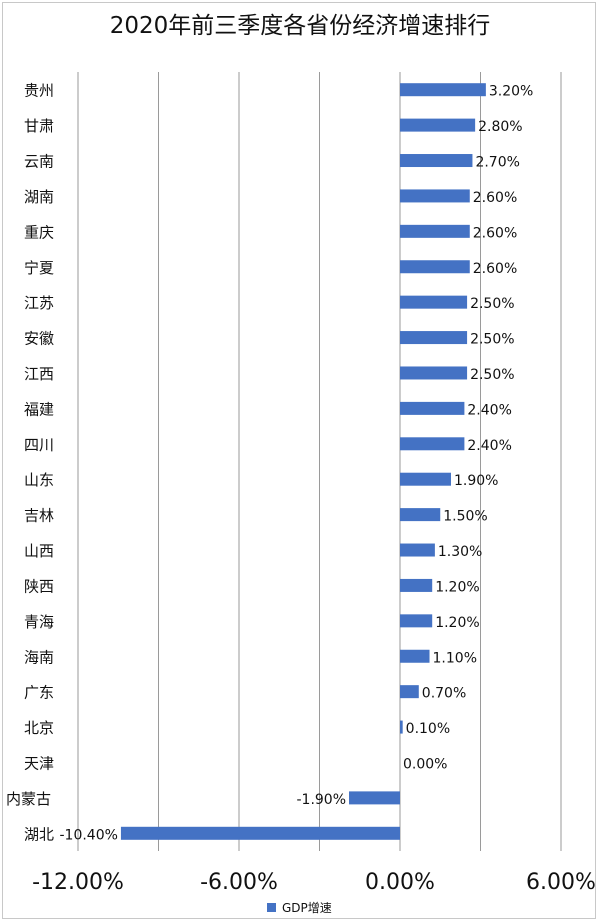  What do you see at coordinates (39, 232) in the screenshot?
I see `category-label: 重庆` at bounding box center [39, 232].